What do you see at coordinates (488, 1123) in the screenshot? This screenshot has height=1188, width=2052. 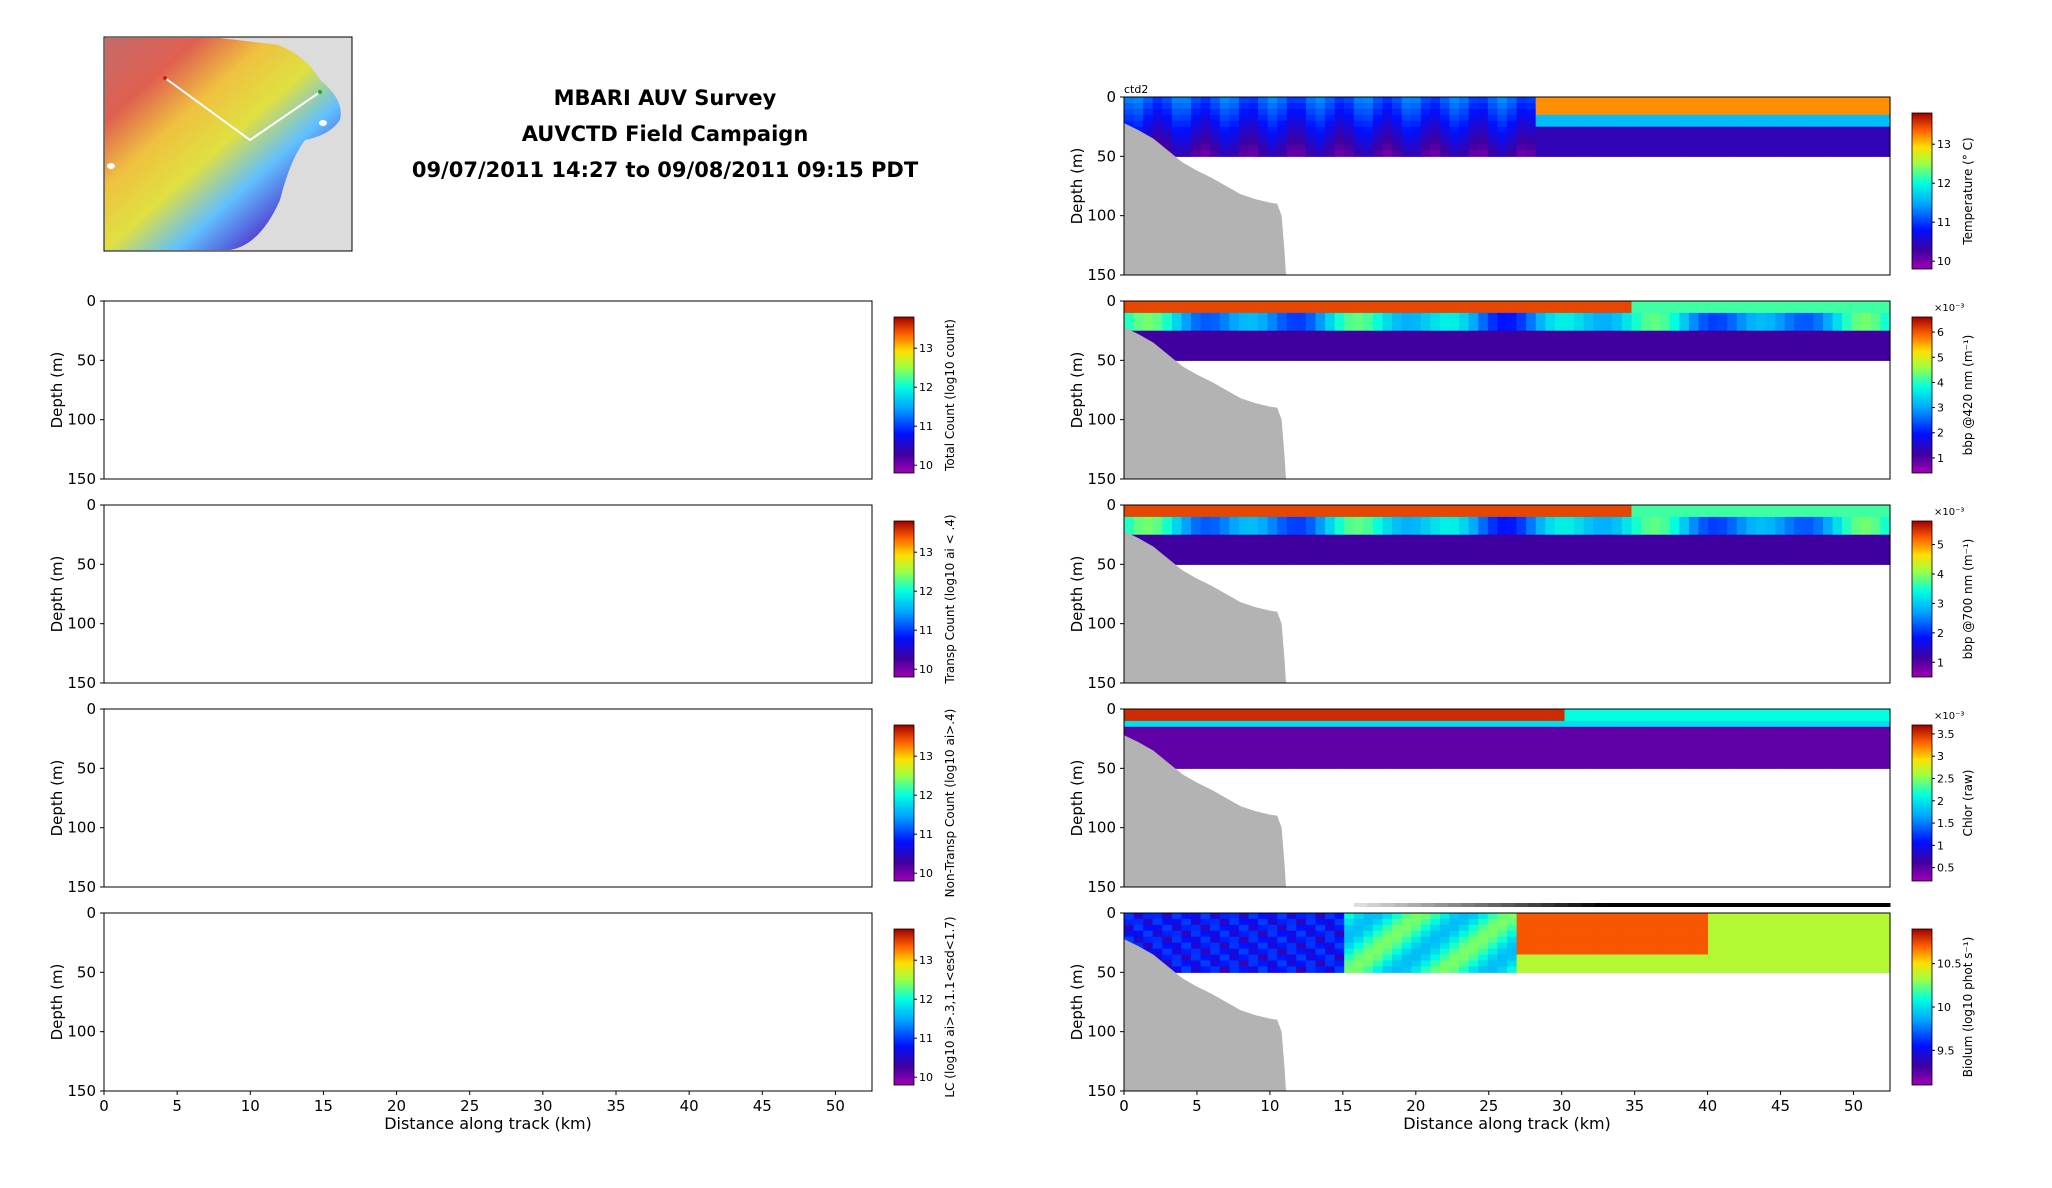 I see `x-axis-label: Distance along track (km)` at bounding box center [488, 1123].